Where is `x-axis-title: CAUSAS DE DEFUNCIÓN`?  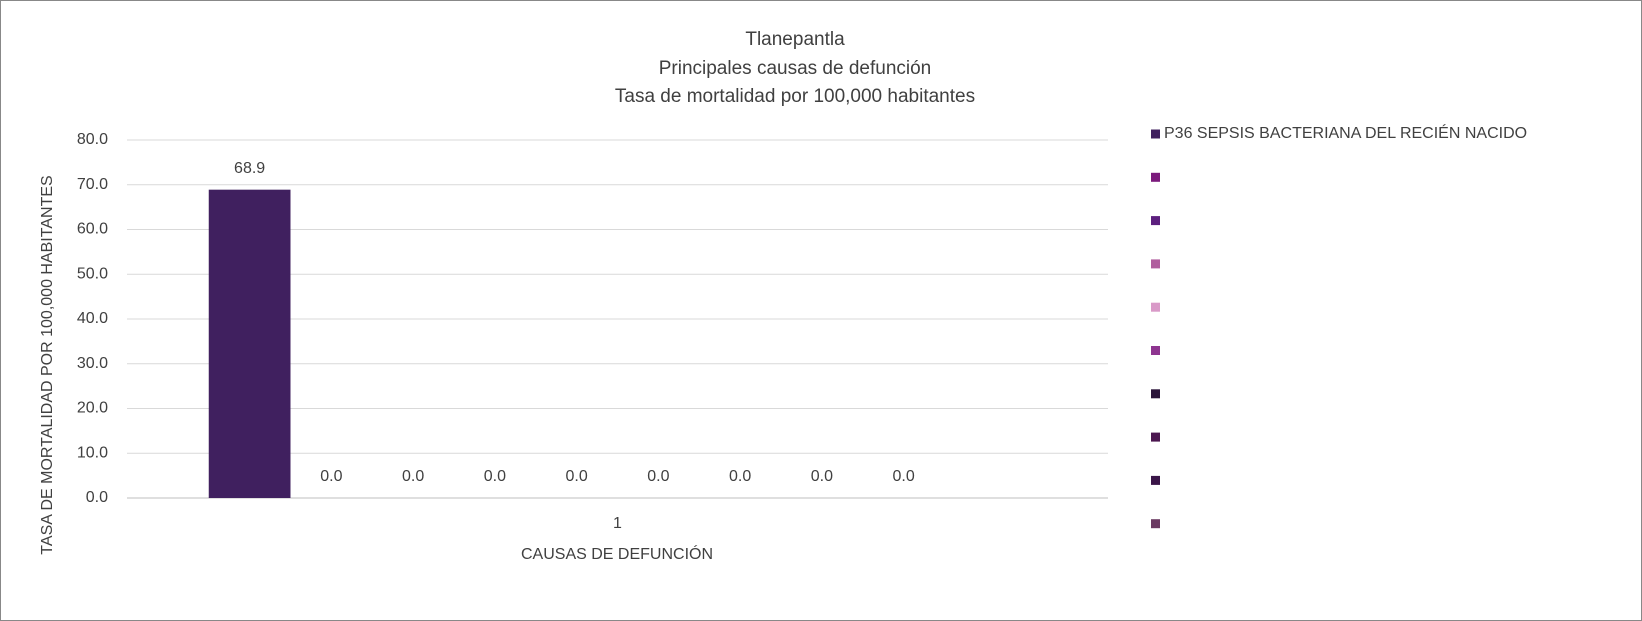
x-axis-title: CAUSAS DE DEFUNCIÓN is located at coordinates (617, 553).